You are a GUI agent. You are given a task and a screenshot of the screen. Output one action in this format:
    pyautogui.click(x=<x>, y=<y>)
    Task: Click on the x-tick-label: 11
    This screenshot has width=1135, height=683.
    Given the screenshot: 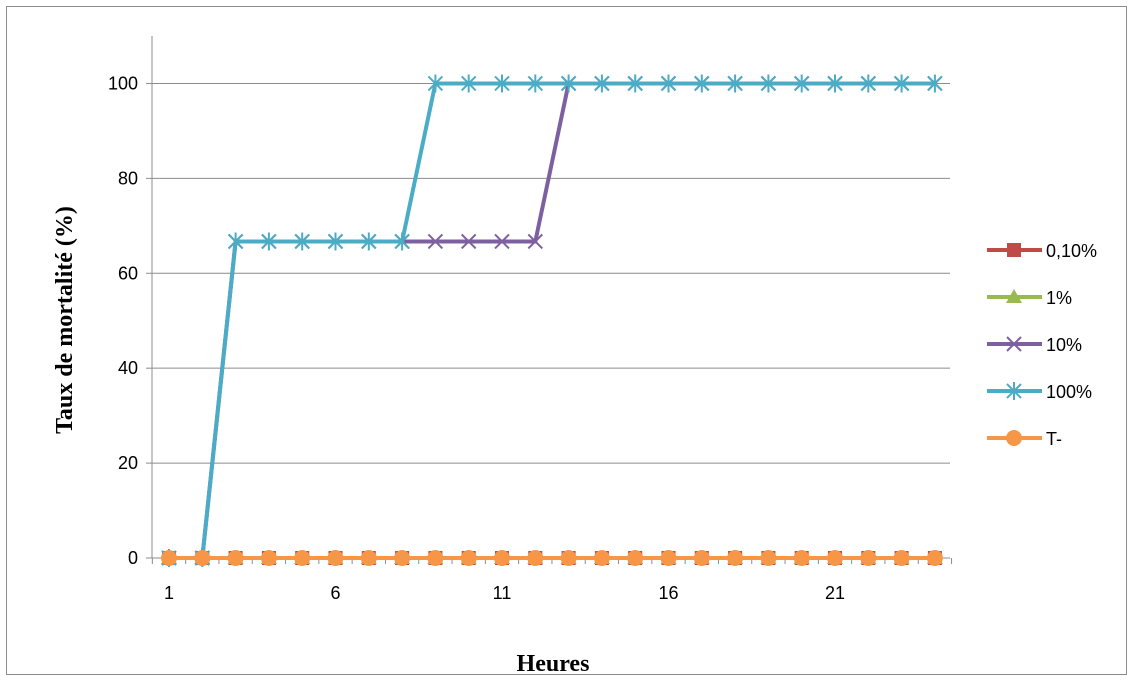 What is the action you would take?
    pyautogui.click(x=502, y=593)
    